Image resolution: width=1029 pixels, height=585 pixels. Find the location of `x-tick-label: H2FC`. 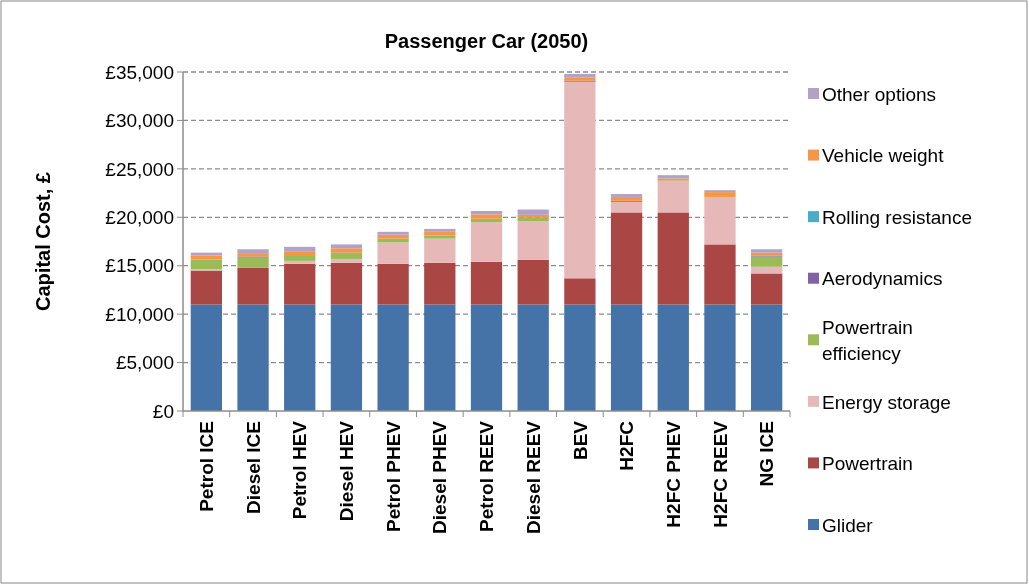

x-tick-label: H2FC is located at coordinates (627, 445).